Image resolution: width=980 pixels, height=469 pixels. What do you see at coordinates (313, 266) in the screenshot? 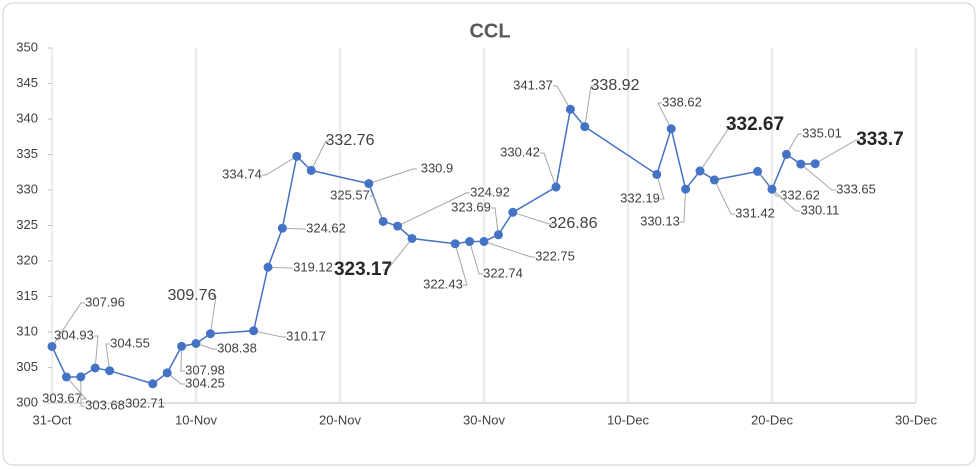
I see `data-label: 319.12` at bounding box center [313, 266].